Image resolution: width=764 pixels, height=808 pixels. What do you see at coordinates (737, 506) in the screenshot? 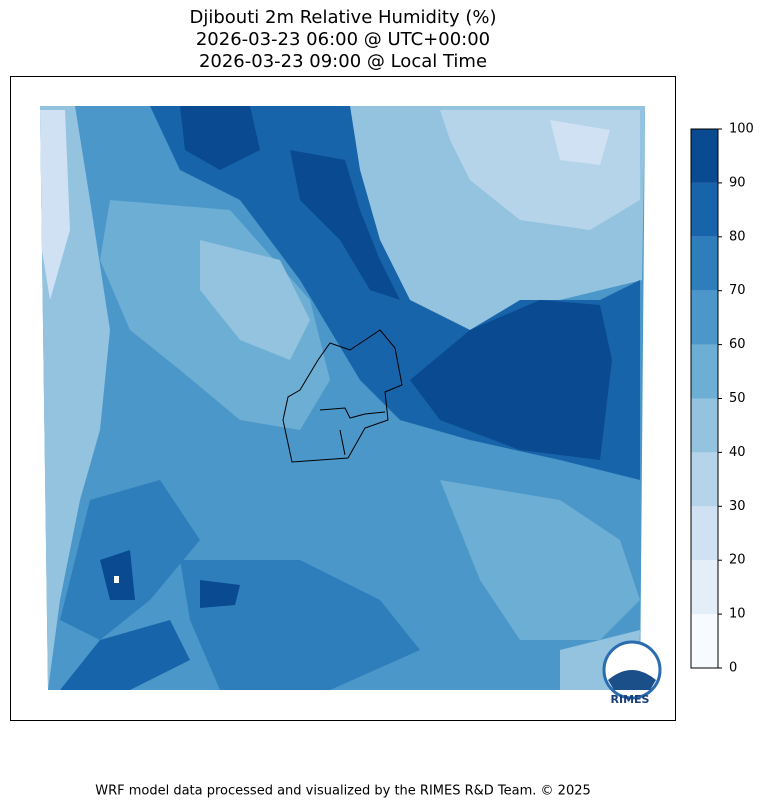
I see `colorbar-tick-label: 30` at bounding box center [737, 506].